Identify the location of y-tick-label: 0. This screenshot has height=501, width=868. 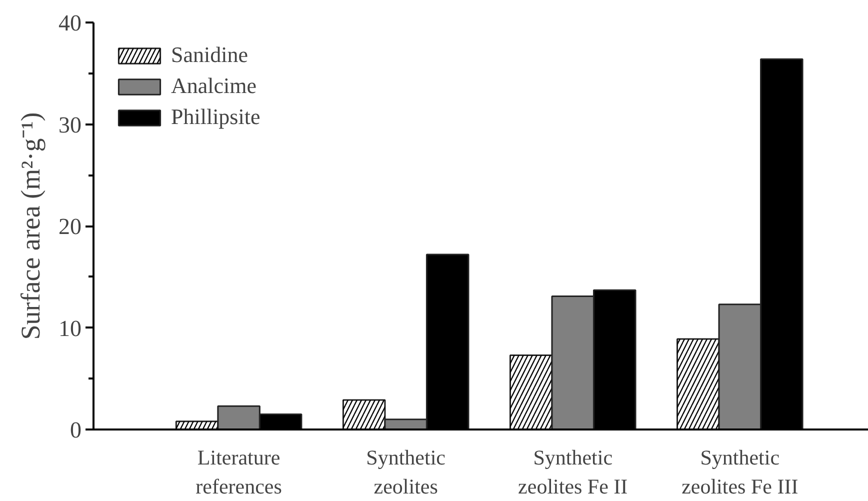
(76, 430).